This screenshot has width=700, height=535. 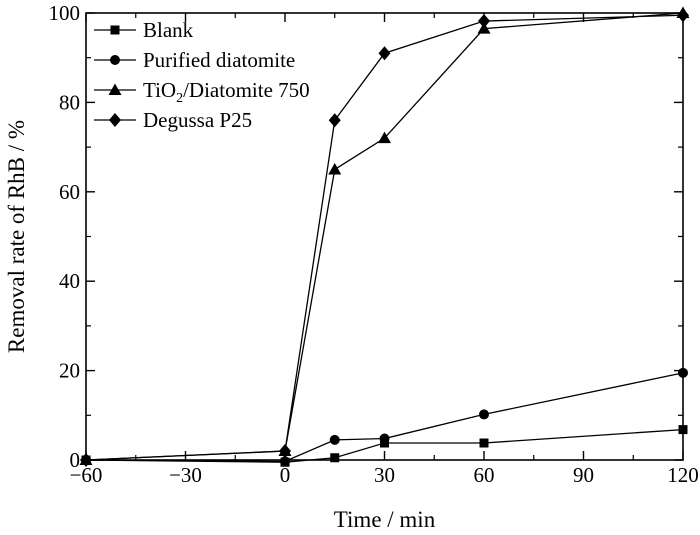 I want to click on x-tick-label: 90, so click(x=583, y=475).